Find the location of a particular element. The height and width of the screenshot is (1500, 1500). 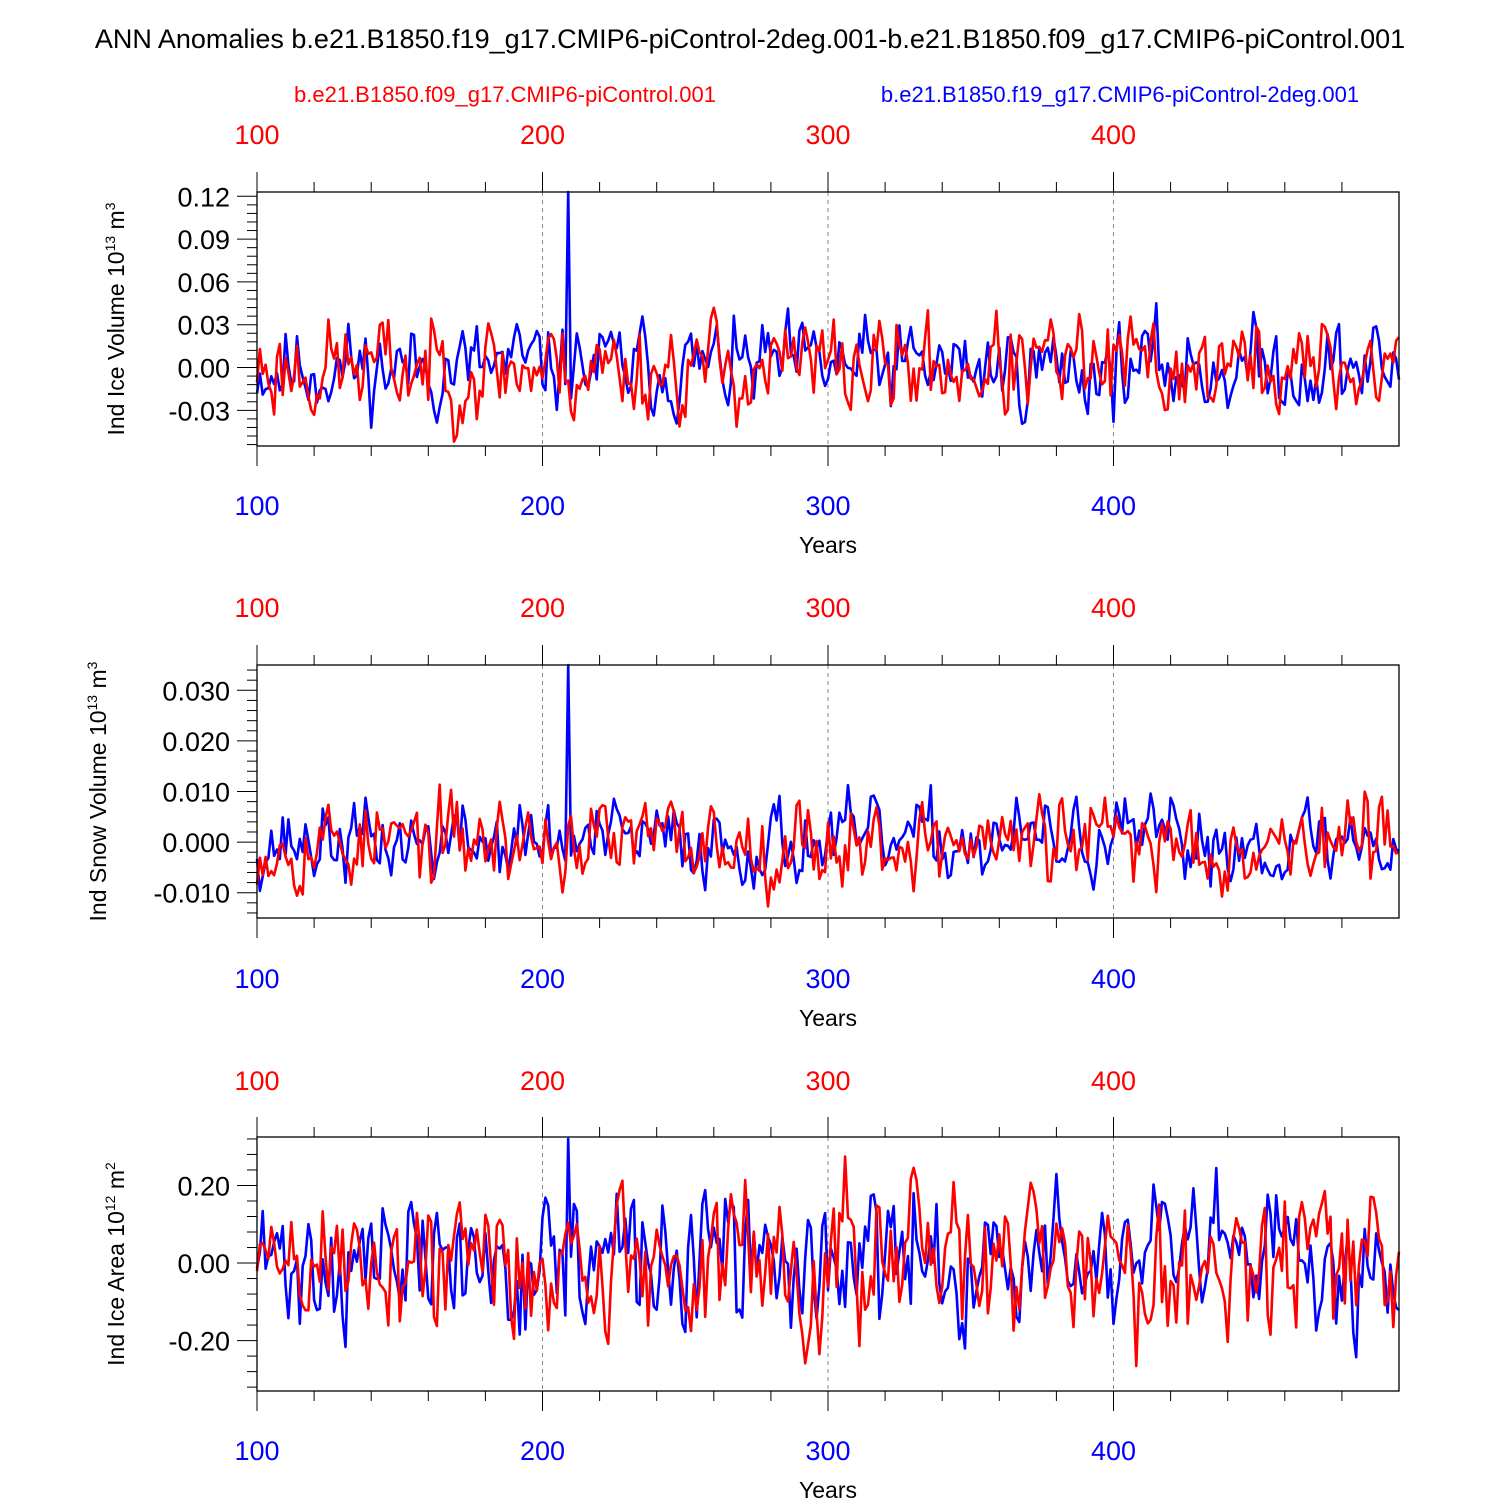

y-tick-label: 0.20 is located at coordinates (203, 1186).